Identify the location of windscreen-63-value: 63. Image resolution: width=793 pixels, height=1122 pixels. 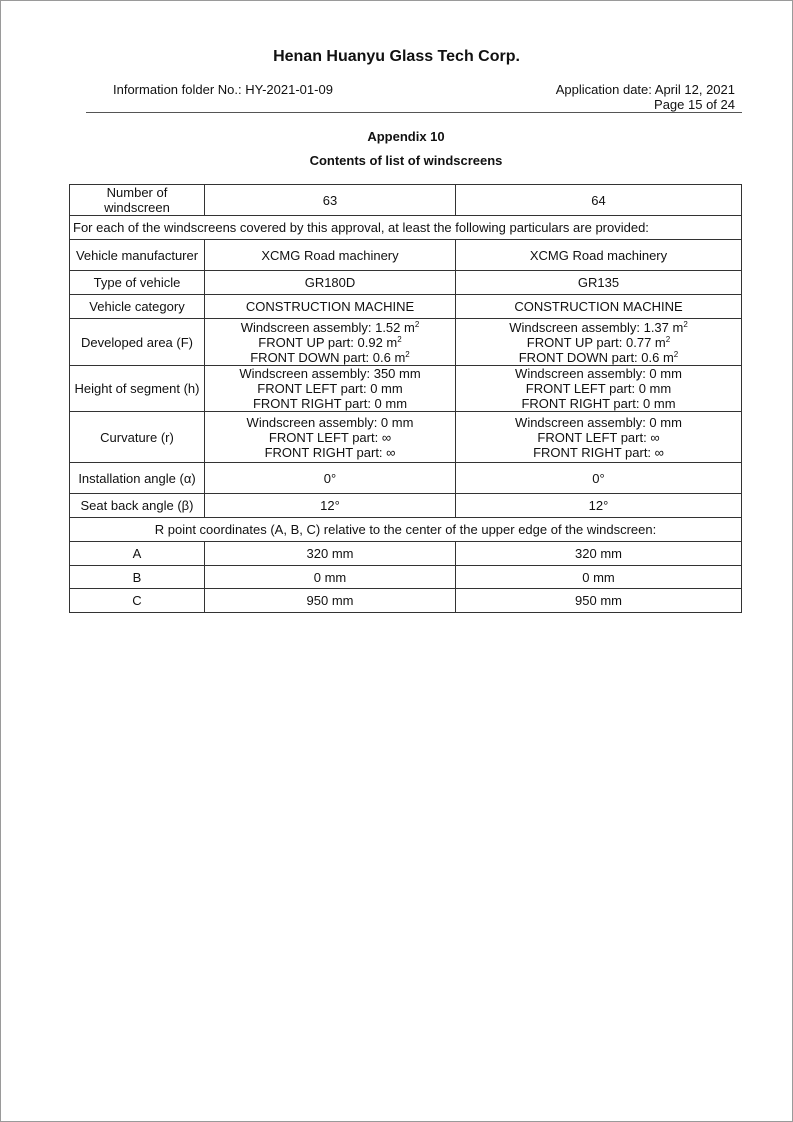
(330, 200).